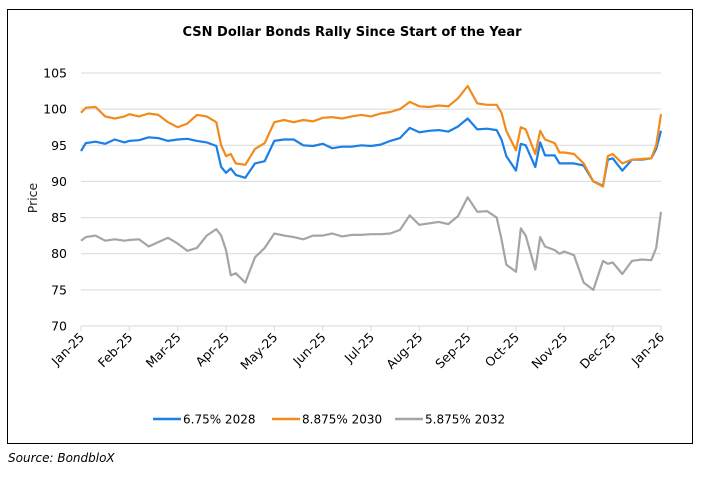  What do you see at coordinates (647, 348) in the screenshot?
I see `x-tick-label: Jan-26` at bounding box center [647, 348].